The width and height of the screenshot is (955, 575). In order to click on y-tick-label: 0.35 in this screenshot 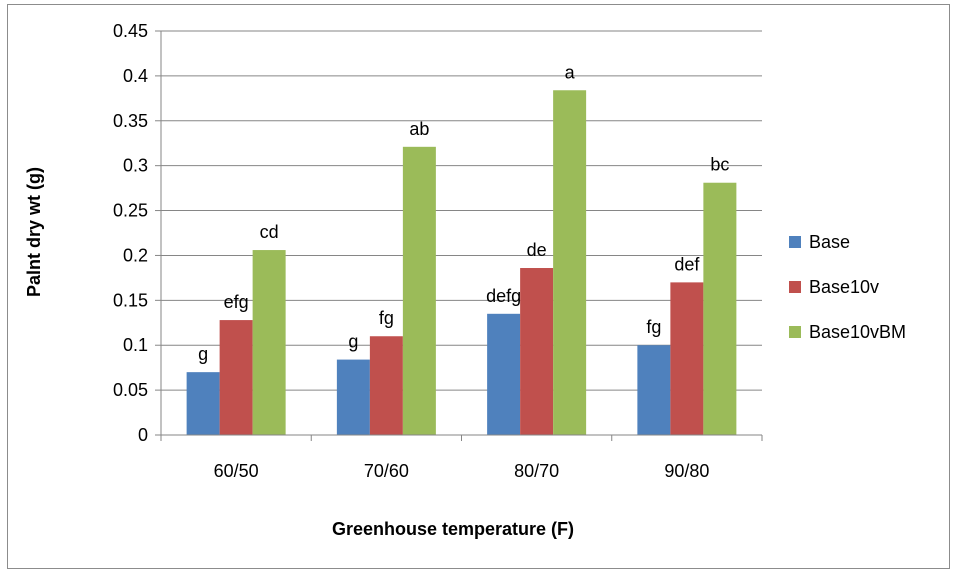, I will do `click(130, 121)`.